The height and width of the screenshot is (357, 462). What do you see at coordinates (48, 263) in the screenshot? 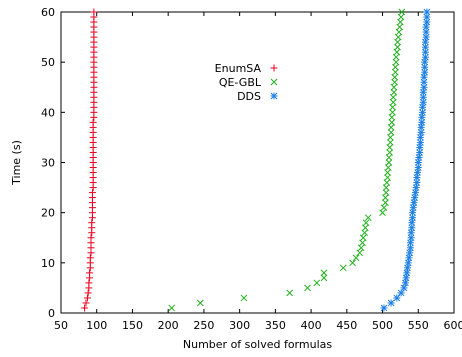
I see `y-tick-label: 10` at bounding box center [48, 263].